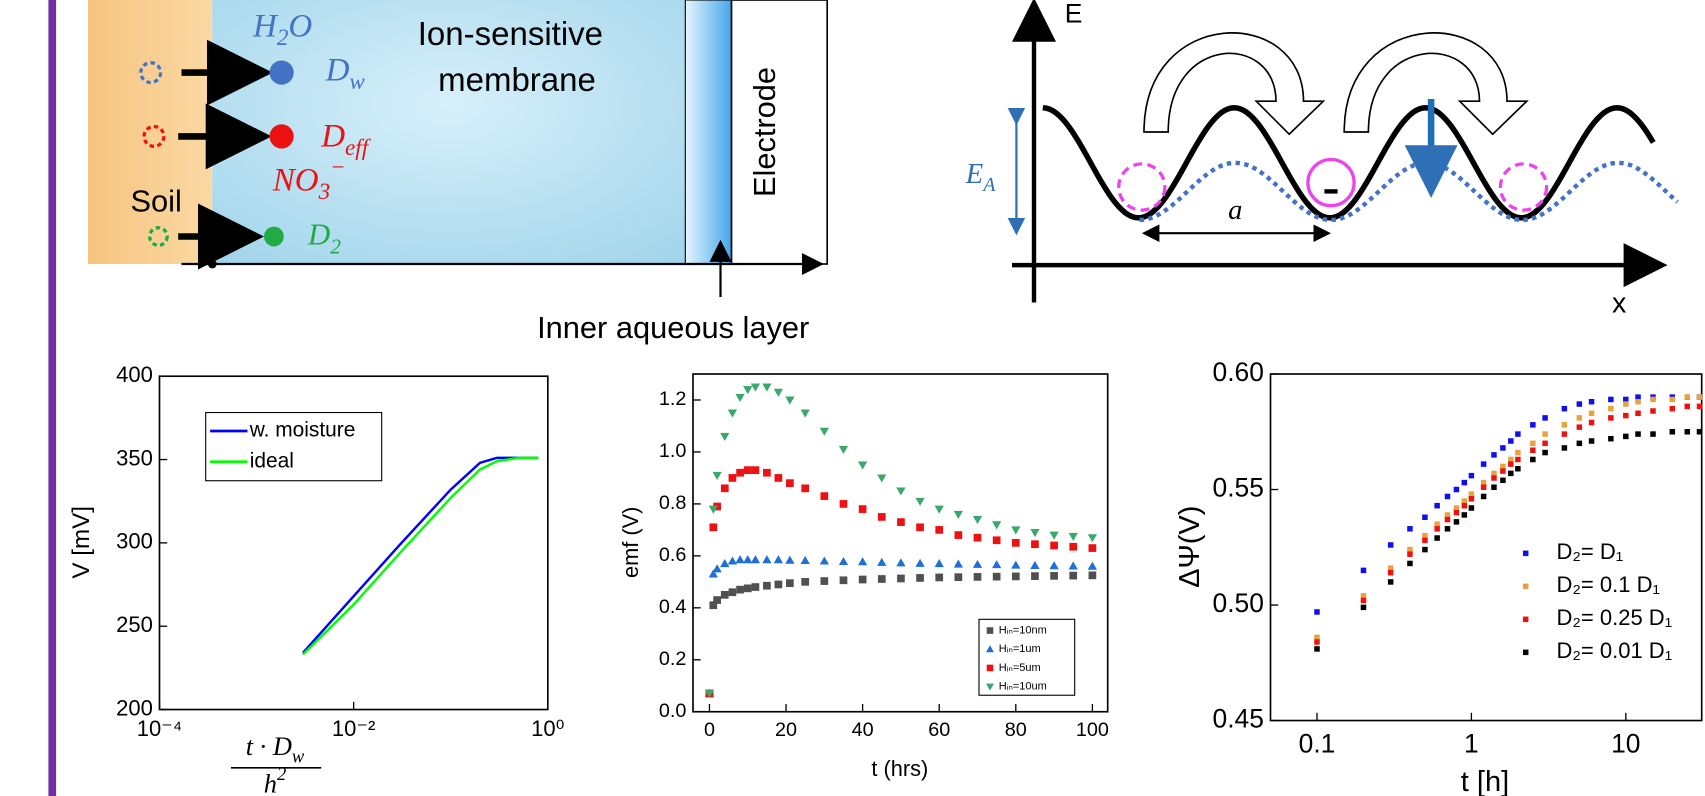 This screenshot has width=1705, height=796. What do you see at coordinates (1238, 603) in the screenshot?
I see `y-tick-label: 0.50` at bounding box center [1238, 603].